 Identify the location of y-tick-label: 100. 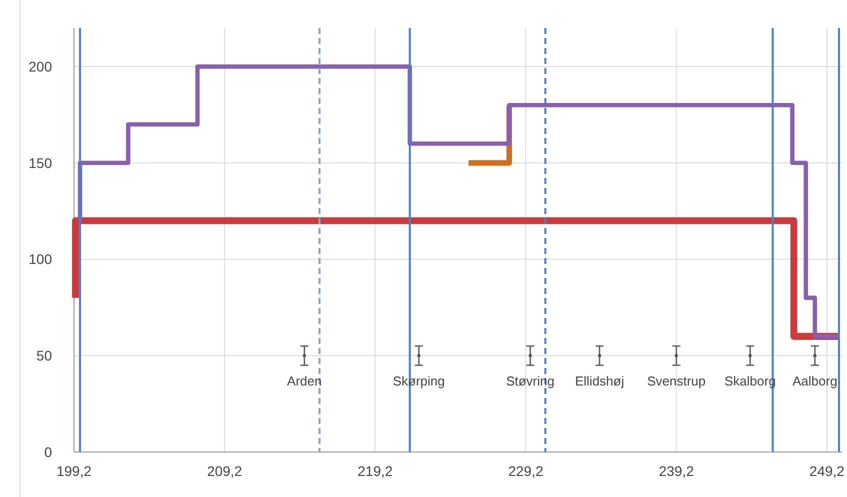
(40, 259).